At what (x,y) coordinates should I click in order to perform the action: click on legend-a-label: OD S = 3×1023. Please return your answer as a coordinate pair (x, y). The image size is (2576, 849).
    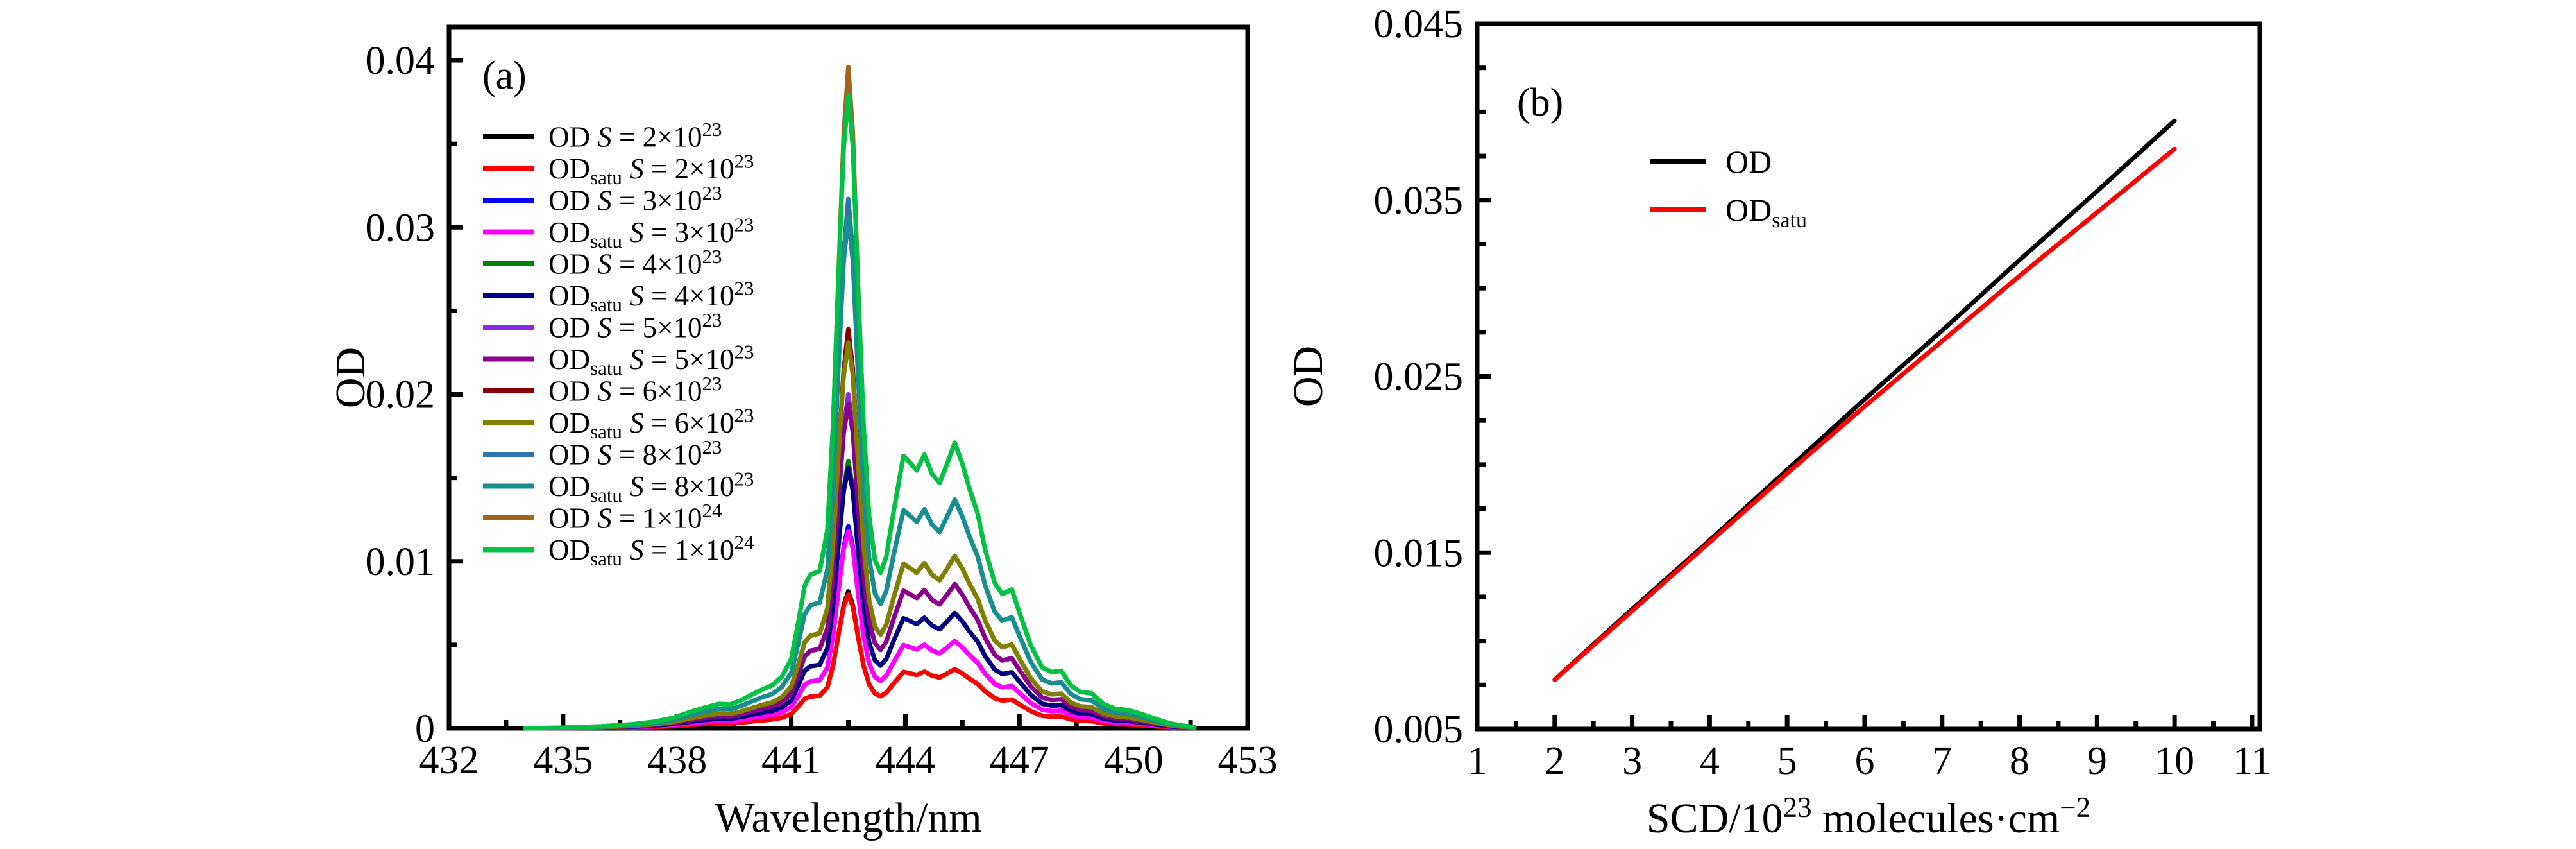
    Looking at the image, I should click on (635, 199).